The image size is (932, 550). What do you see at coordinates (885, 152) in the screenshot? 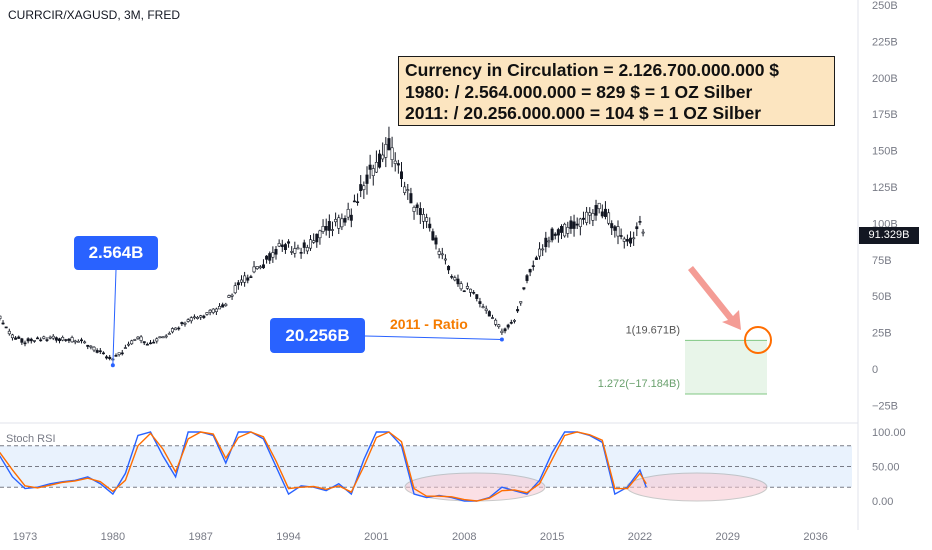
I see `price-tick-label: 150B` at bounding box center [885, 152].